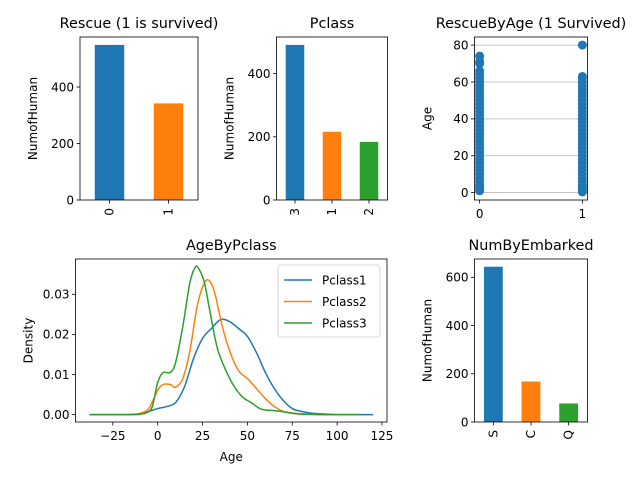 Image resolution: width=640 pixels, height=480 pixels. Describe the element at coordinates (247, 436) in the screenshot. I see `x-tick-label: 50` at that location.